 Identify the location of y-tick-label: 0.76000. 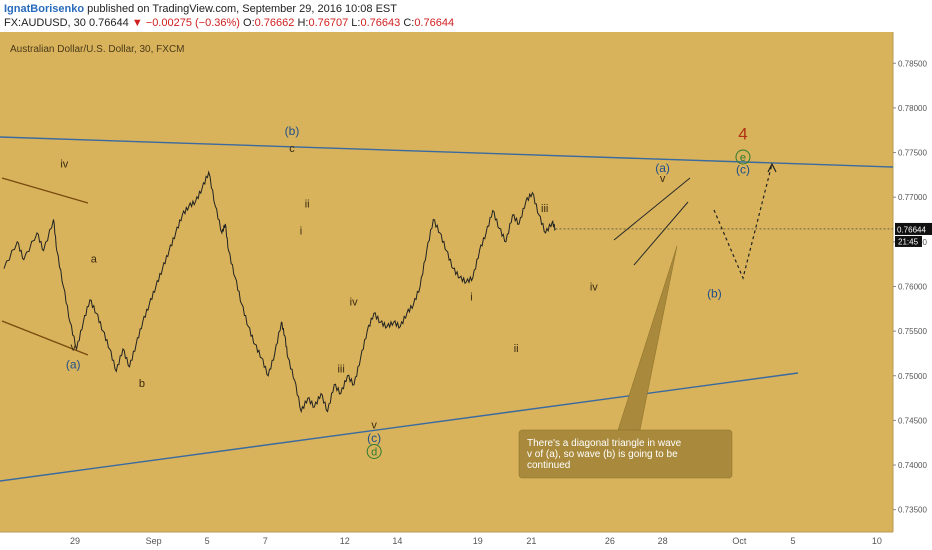
(912, 286).